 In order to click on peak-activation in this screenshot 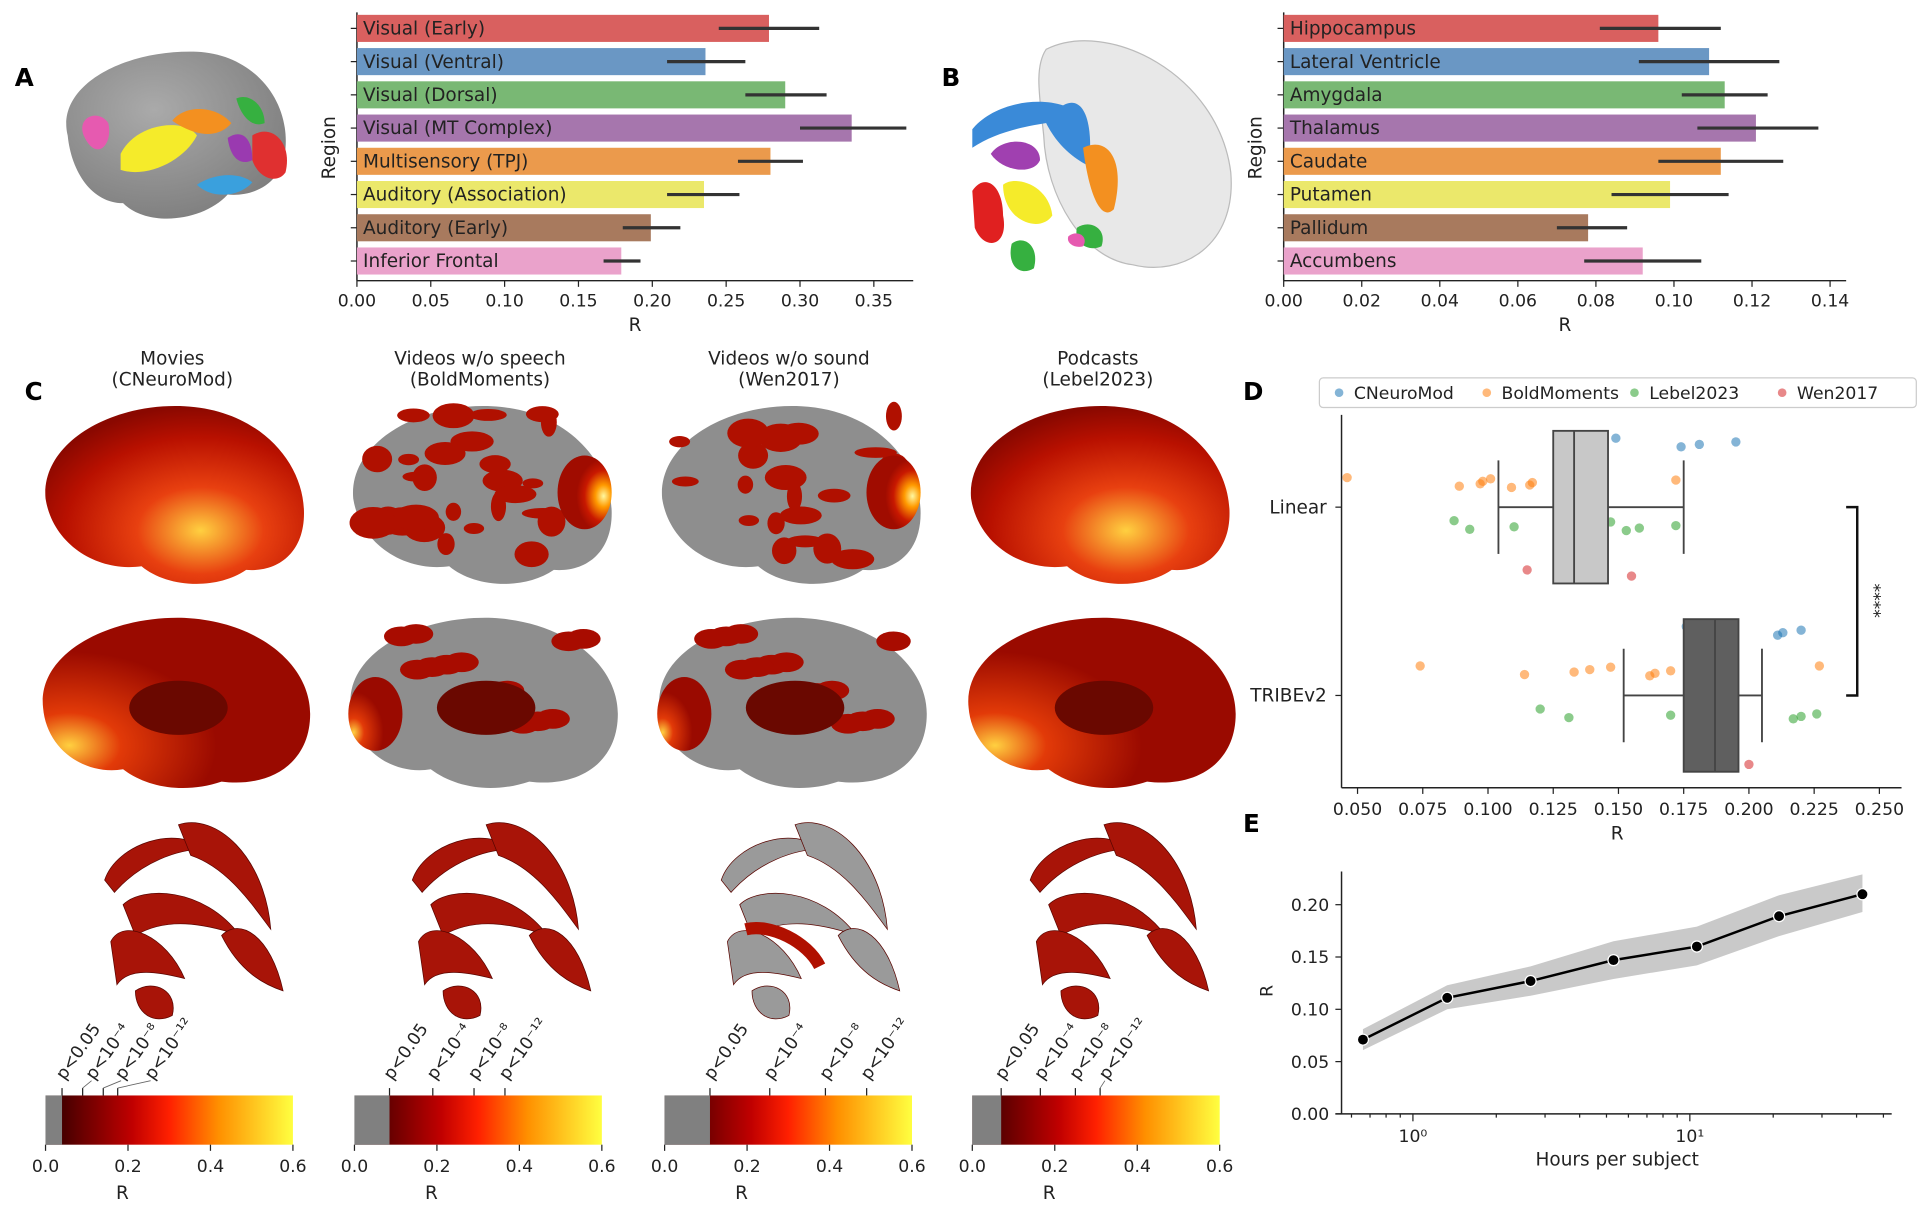, I will do `click(684, 714)`.